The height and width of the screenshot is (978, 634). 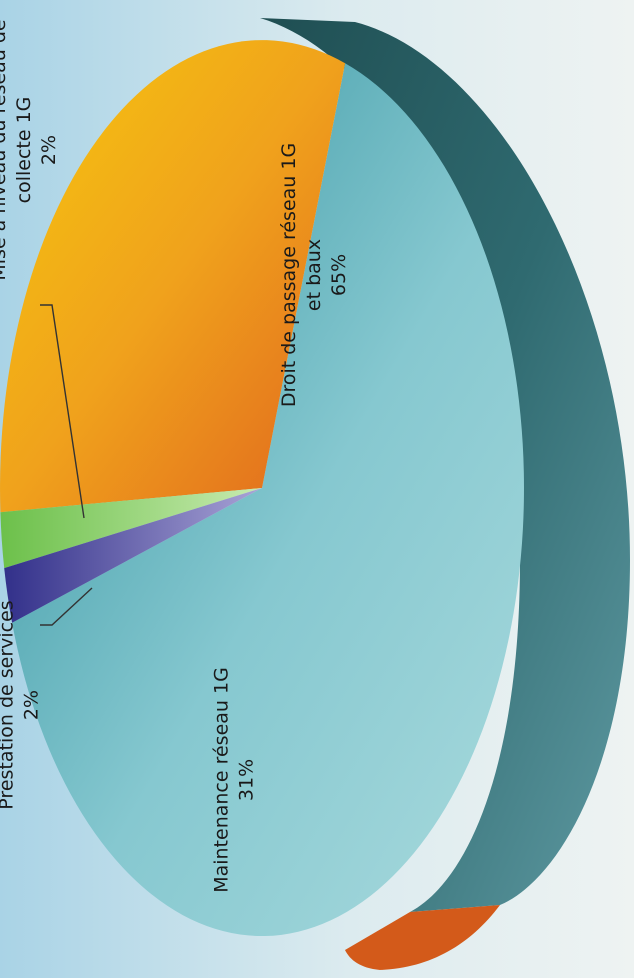 What do you see at coordinates (131, 528) in the screenshot?
I see `slice-prestation` at bounding box center [131, 528].